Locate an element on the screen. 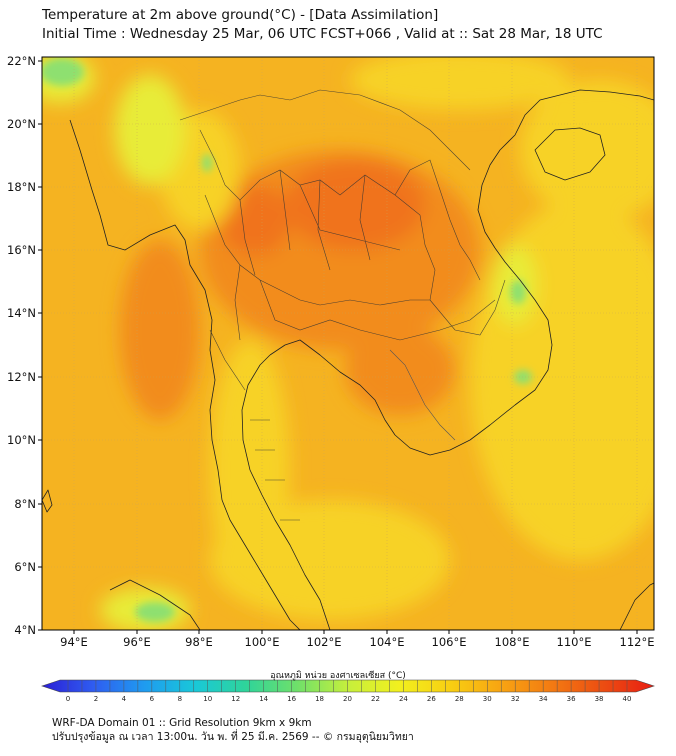 This screenshot has width=676, height=756. lon-label: 96°E is located at coordinates (137, 642).